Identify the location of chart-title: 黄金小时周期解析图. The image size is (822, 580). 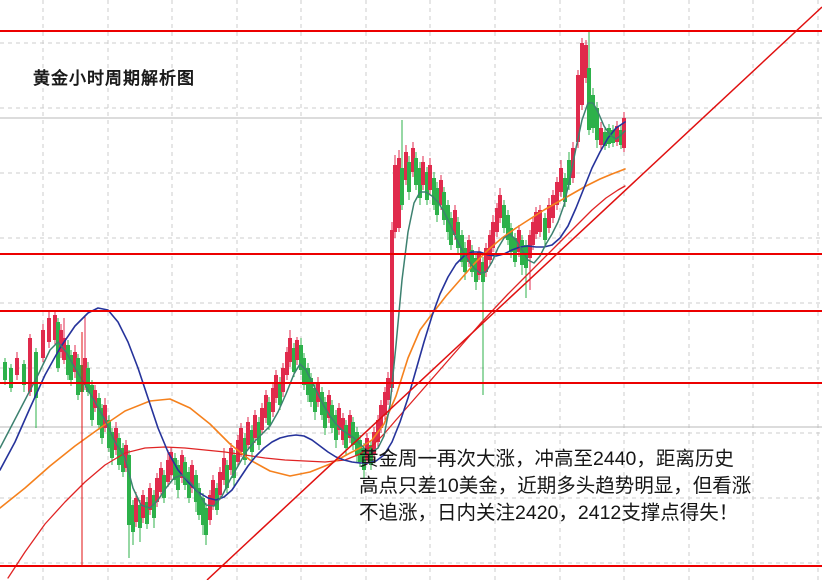
(114, 78).